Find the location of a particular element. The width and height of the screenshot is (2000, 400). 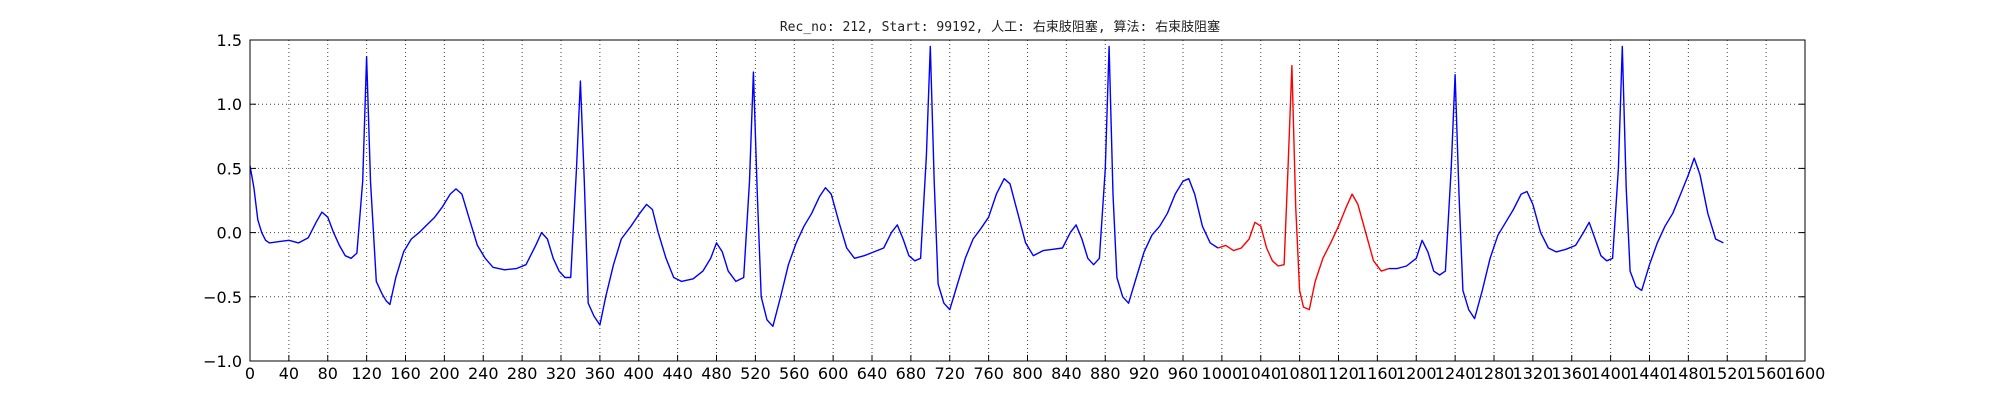

x-tick-label: 920 is located at coordinates (1144, 373).